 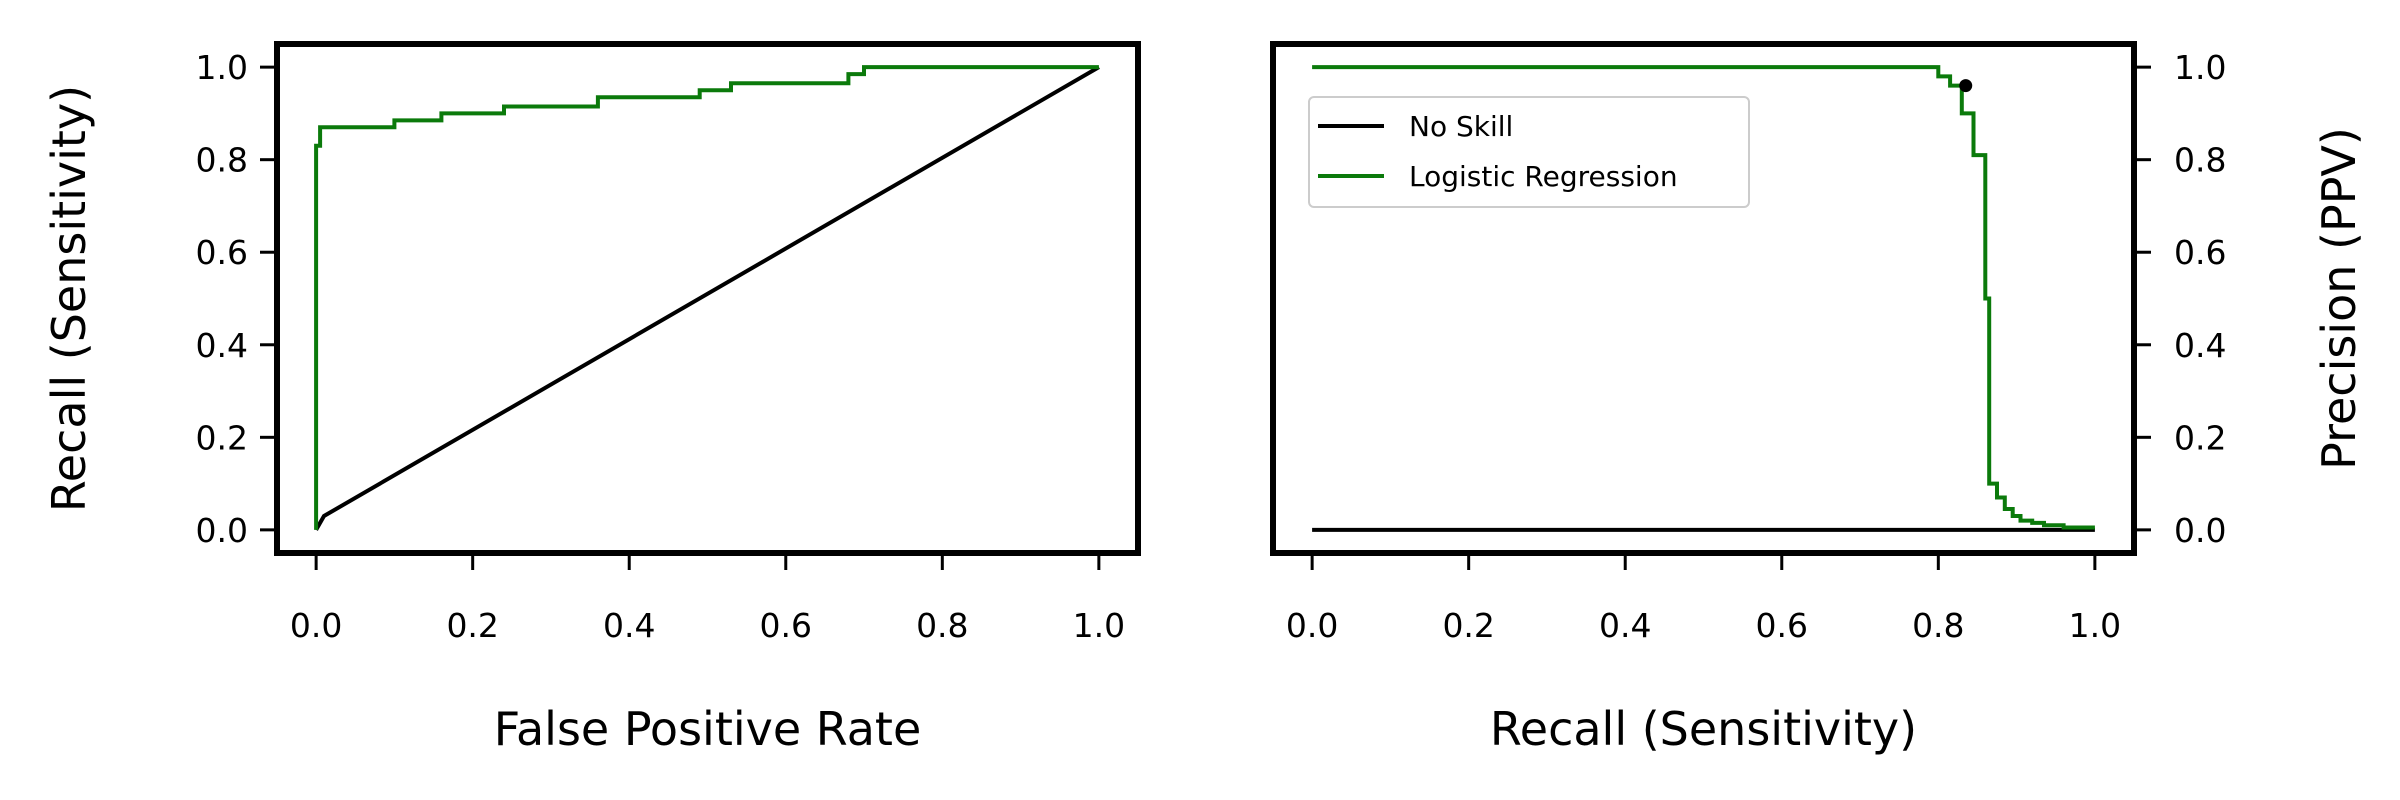 I want to click on legend-entry-label: Logistic Regression, so click(x=1543, y=176).